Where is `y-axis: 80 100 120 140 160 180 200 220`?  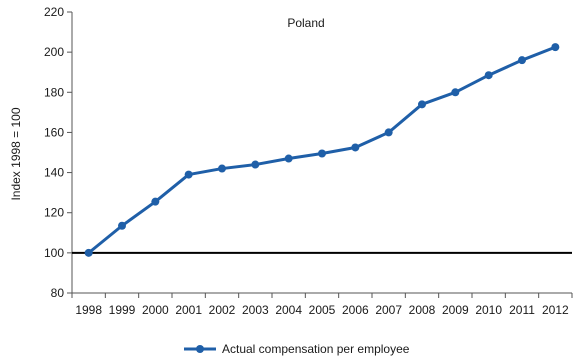
y-axis: 80 100 120 140 160 180 200 220 is located at coordinates (58, 152).